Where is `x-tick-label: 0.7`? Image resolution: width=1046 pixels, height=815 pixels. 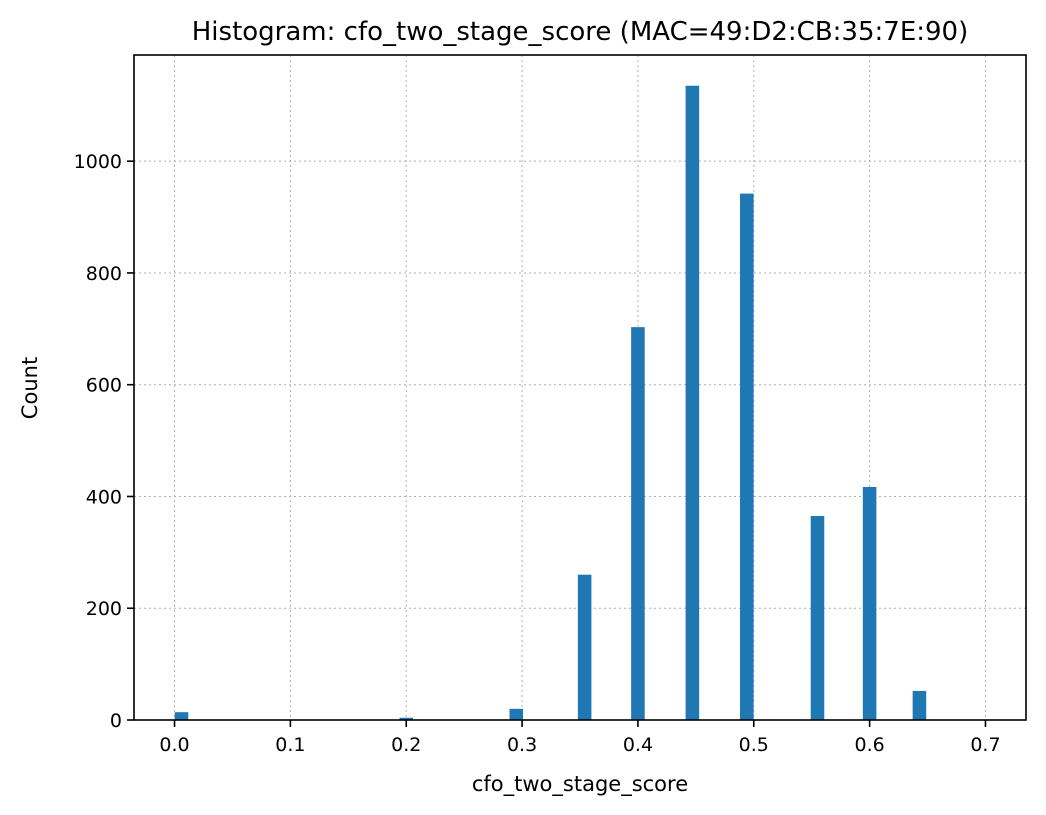 x-tick-label: 0.7 is located at coordinates (985, 745).